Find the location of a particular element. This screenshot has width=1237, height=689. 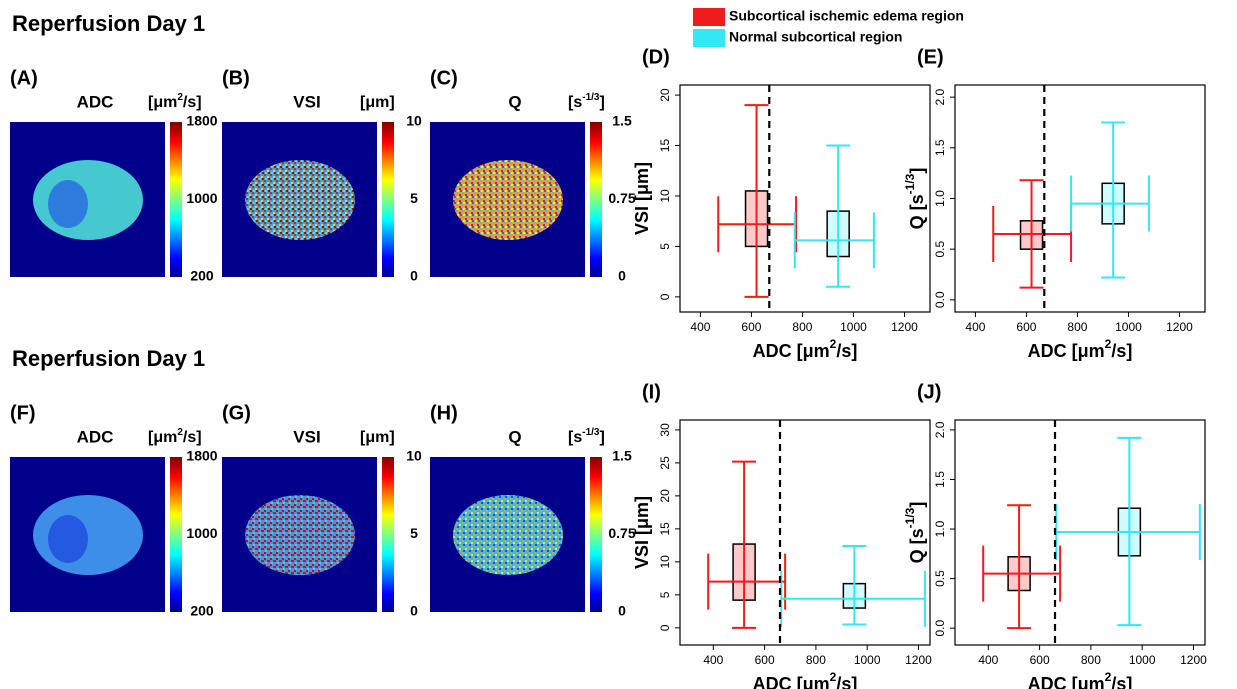

legend-label: Normal subcortical region is located at coordinates (815, 37).